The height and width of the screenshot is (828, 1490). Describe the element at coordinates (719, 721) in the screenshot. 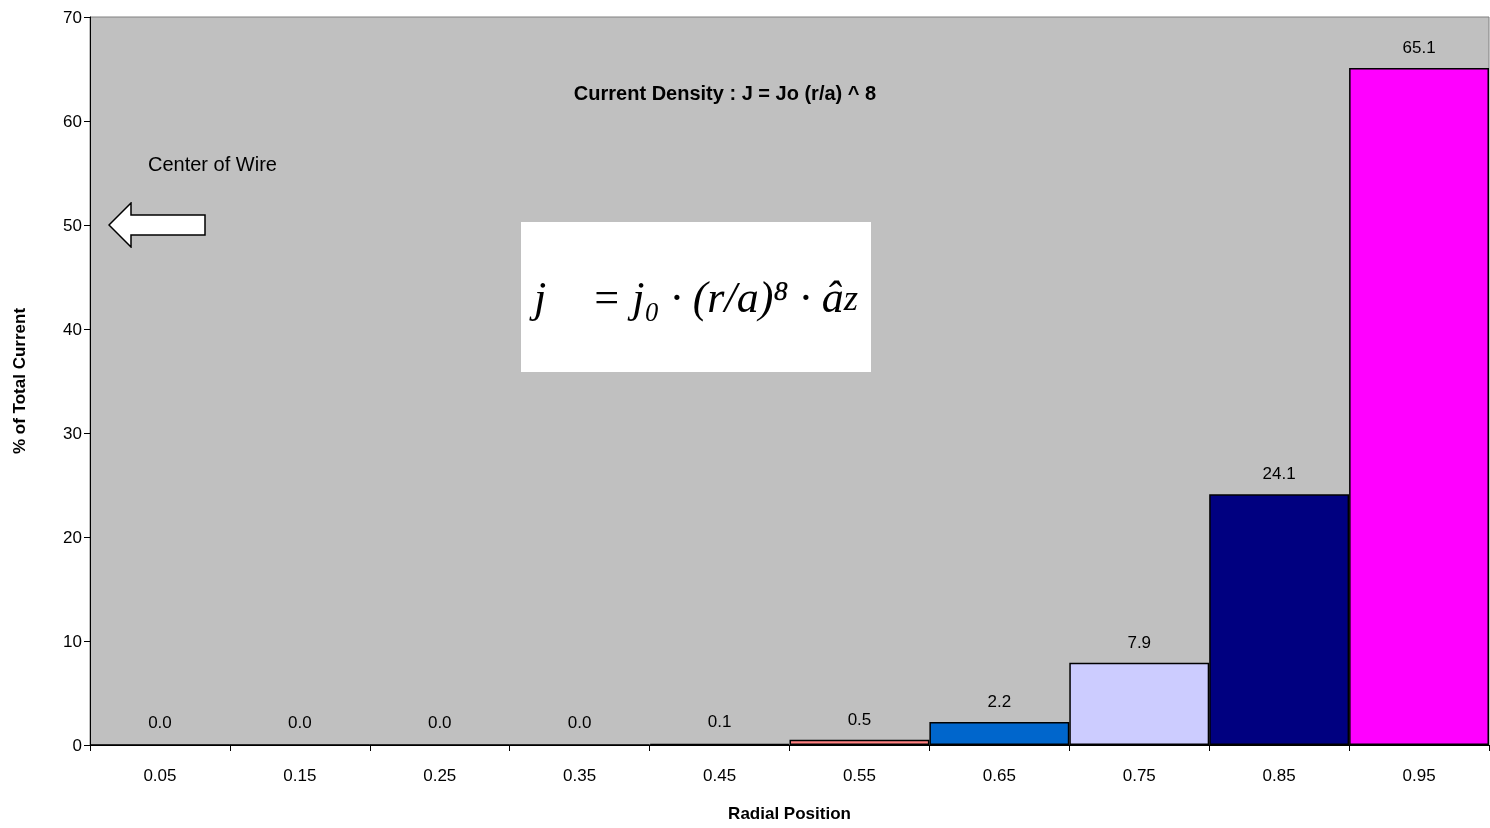

I see `data-label: 0.1` at that location.